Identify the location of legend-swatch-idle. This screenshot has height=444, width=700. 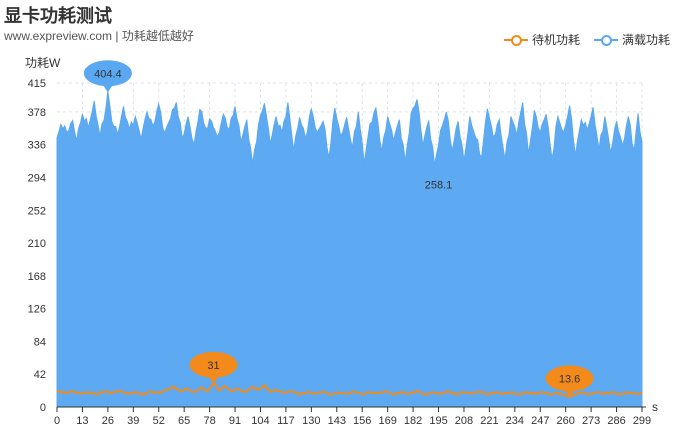
(515, 40).